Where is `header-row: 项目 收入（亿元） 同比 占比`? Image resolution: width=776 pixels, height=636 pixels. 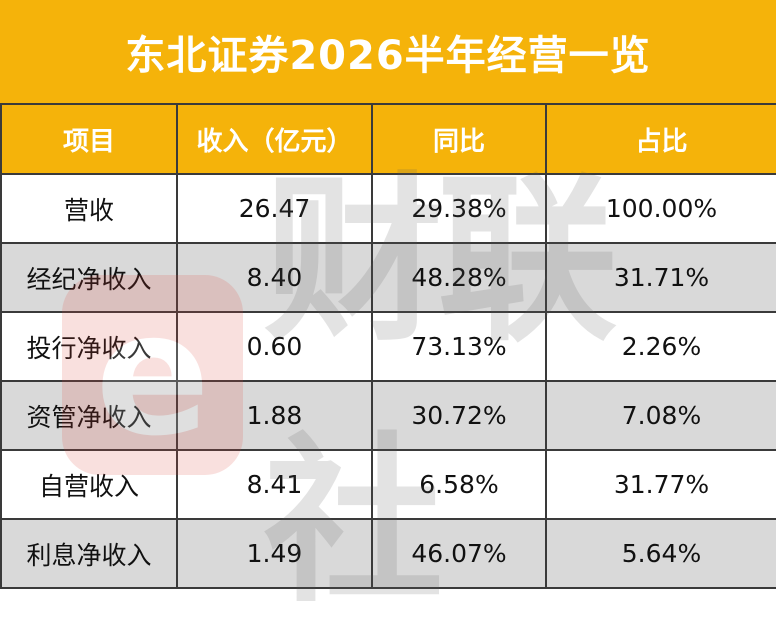 header-row: 项目 收入（亿元） 同比 占比 is located at coordinates (388, 139).